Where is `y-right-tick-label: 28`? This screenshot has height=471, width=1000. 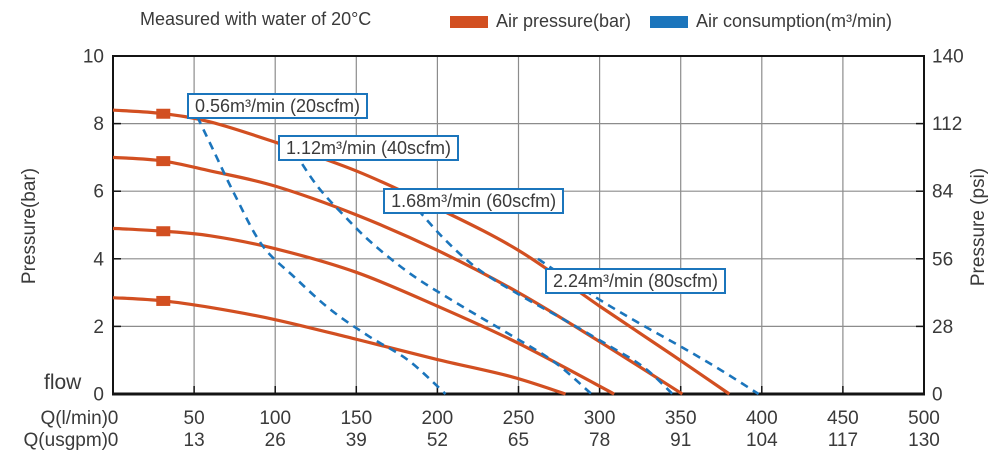 y-right-tick-label: 28 is located at coordinates (942, 327).